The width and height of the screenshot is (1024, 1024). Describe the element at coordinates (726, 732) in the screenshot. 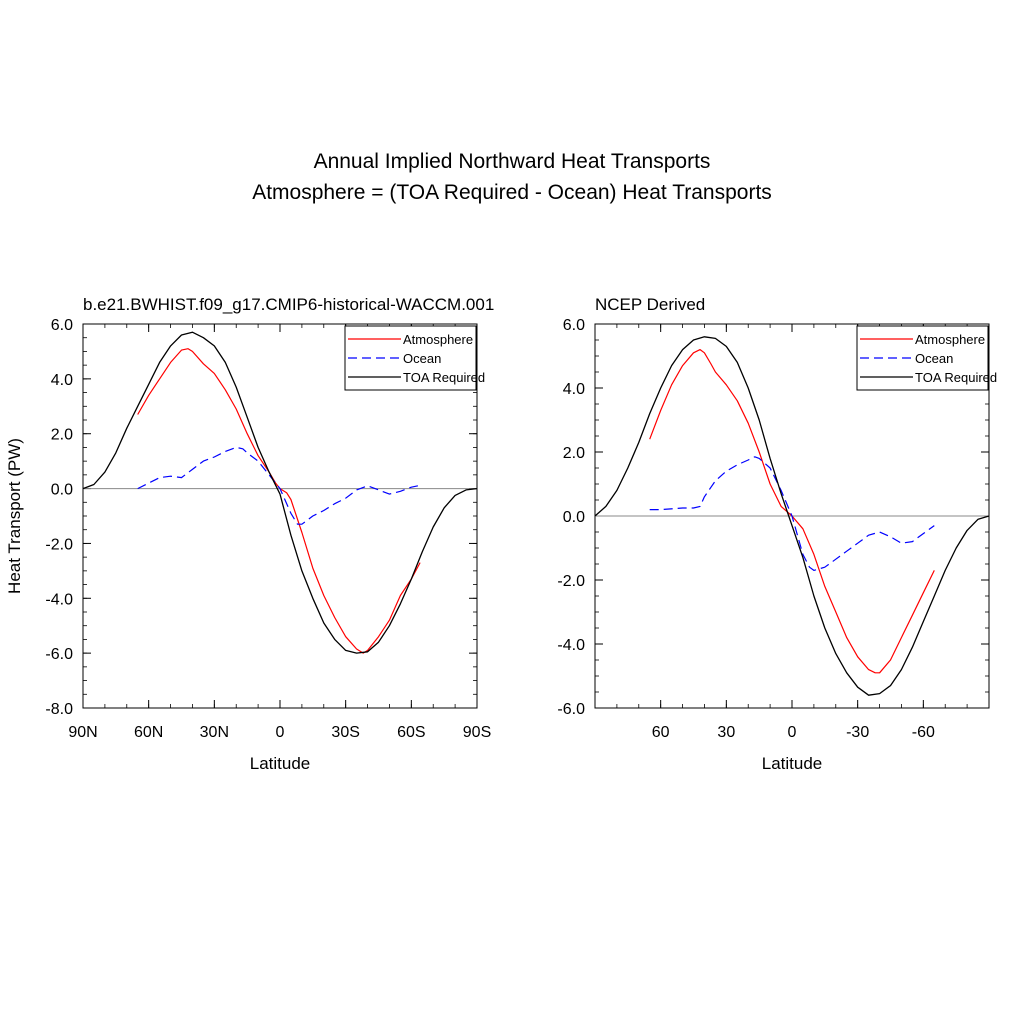

I see `x-tick-label: 30` at that location.